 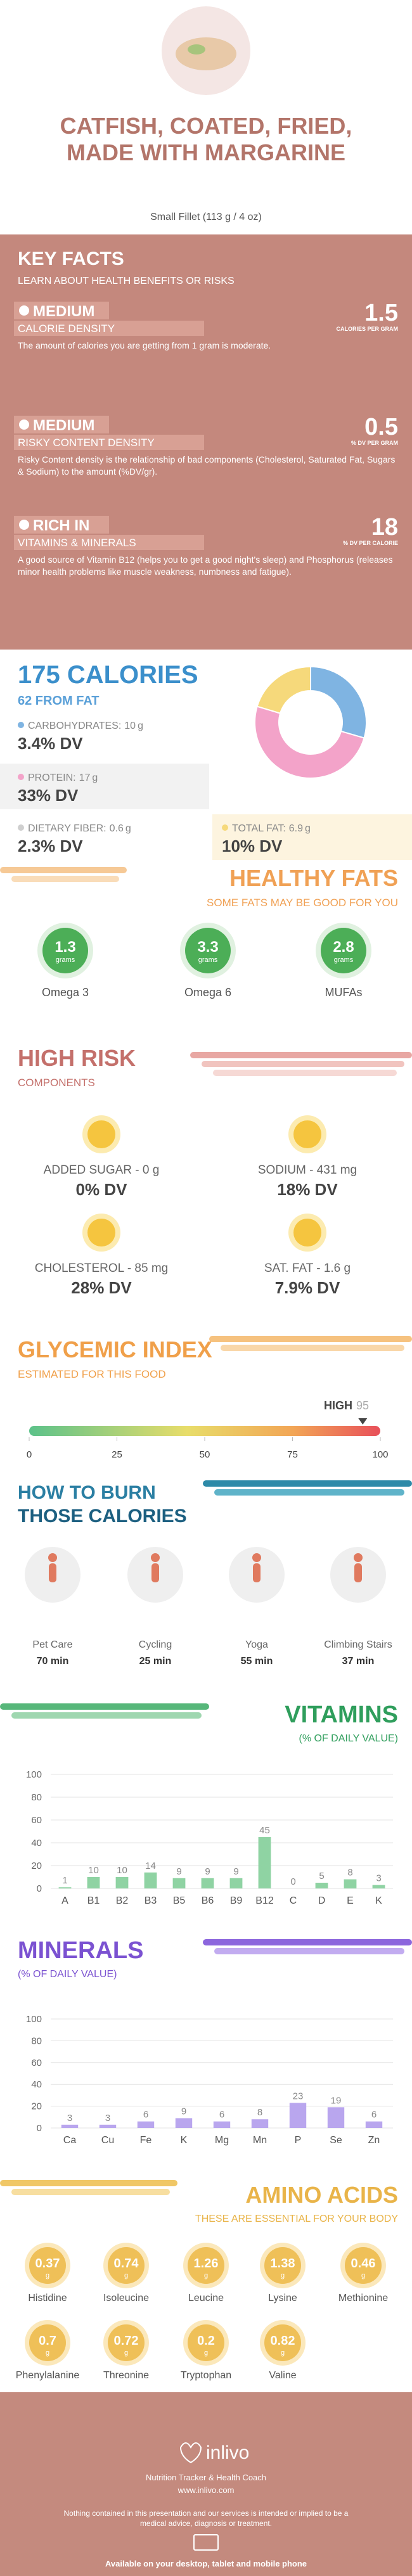 I want to click on nutrient-amount: 6.9, so click(x=296, y=828).